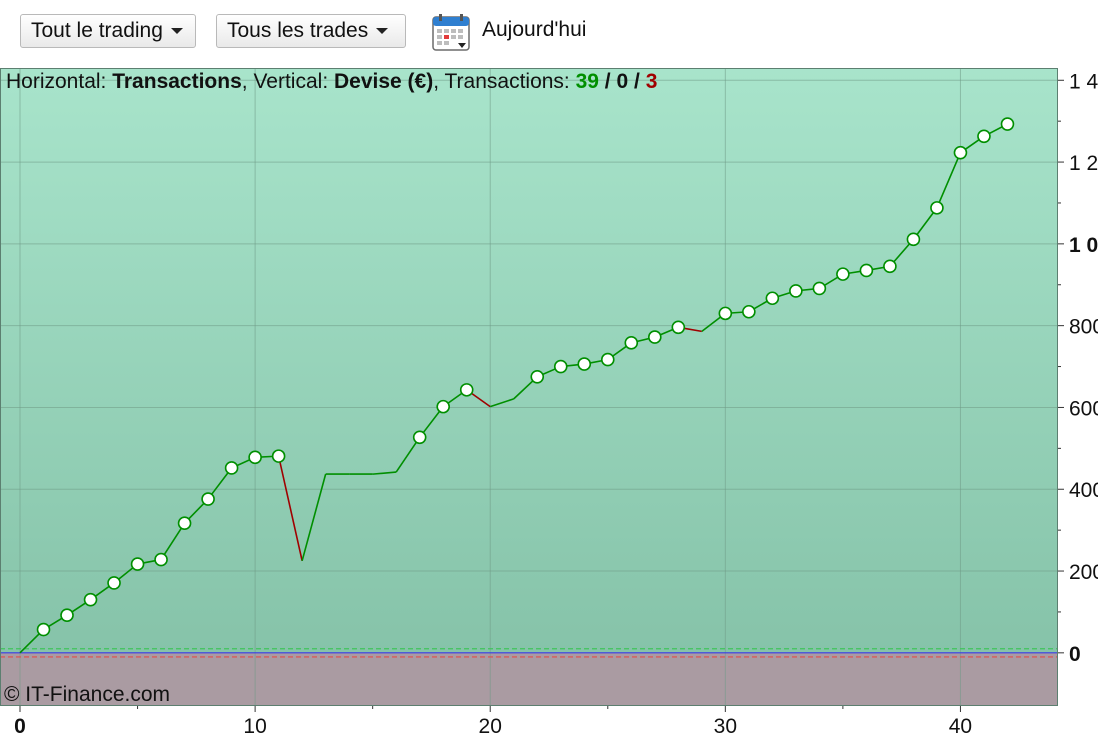 Image resolution: width=1098 pixels, height=736 pixels. I want to click on y-tick-label: 1 4, so click(1083, 81).